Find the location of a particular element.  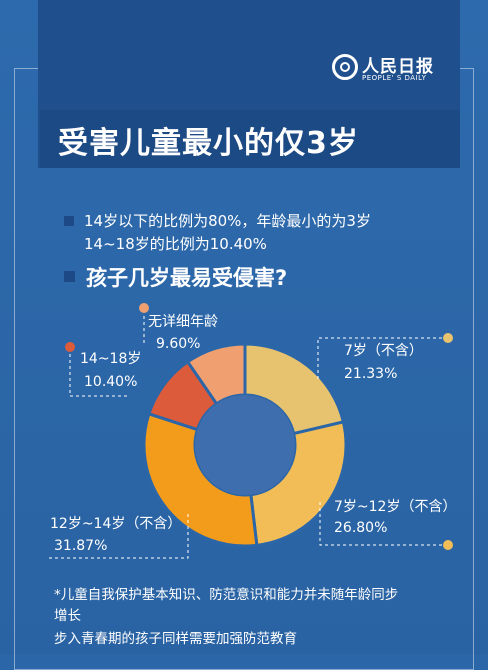

brand-sub: PEOPLE' S DAILY is located at coordinates (394, 78).